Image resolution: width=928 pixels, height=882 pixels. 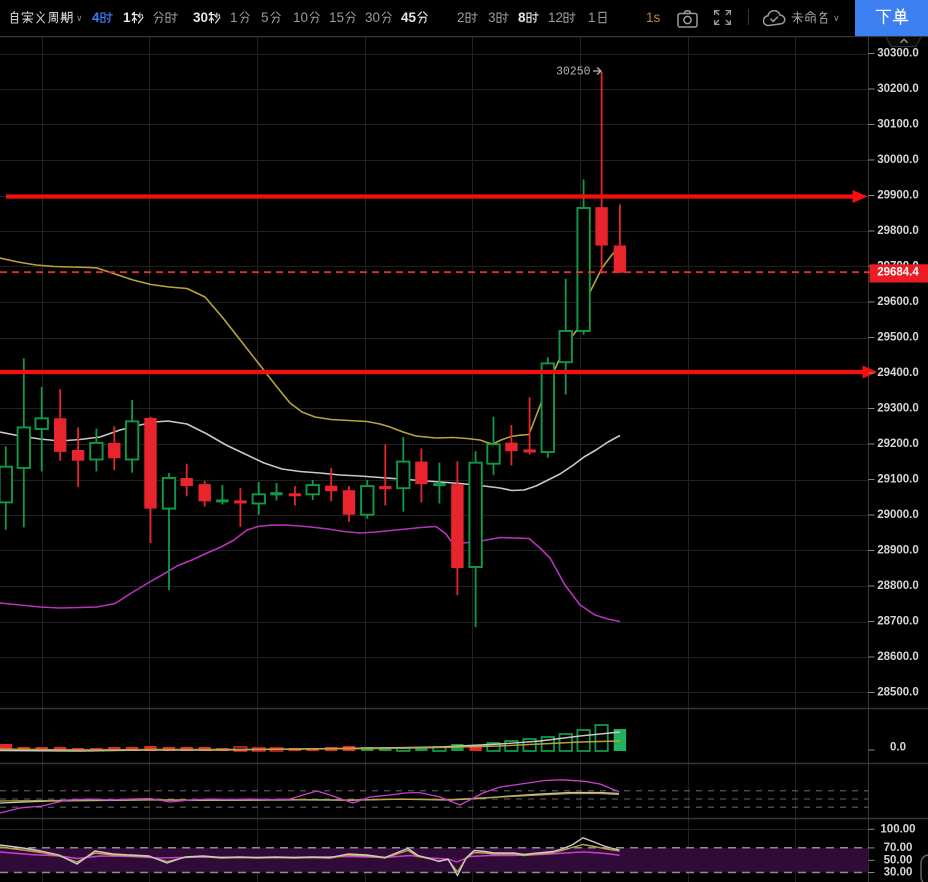 What do you see at coordinates (898, 480) in the screenshot?
I see `svg-text: 29100.0` at bounding box center [898, 480].